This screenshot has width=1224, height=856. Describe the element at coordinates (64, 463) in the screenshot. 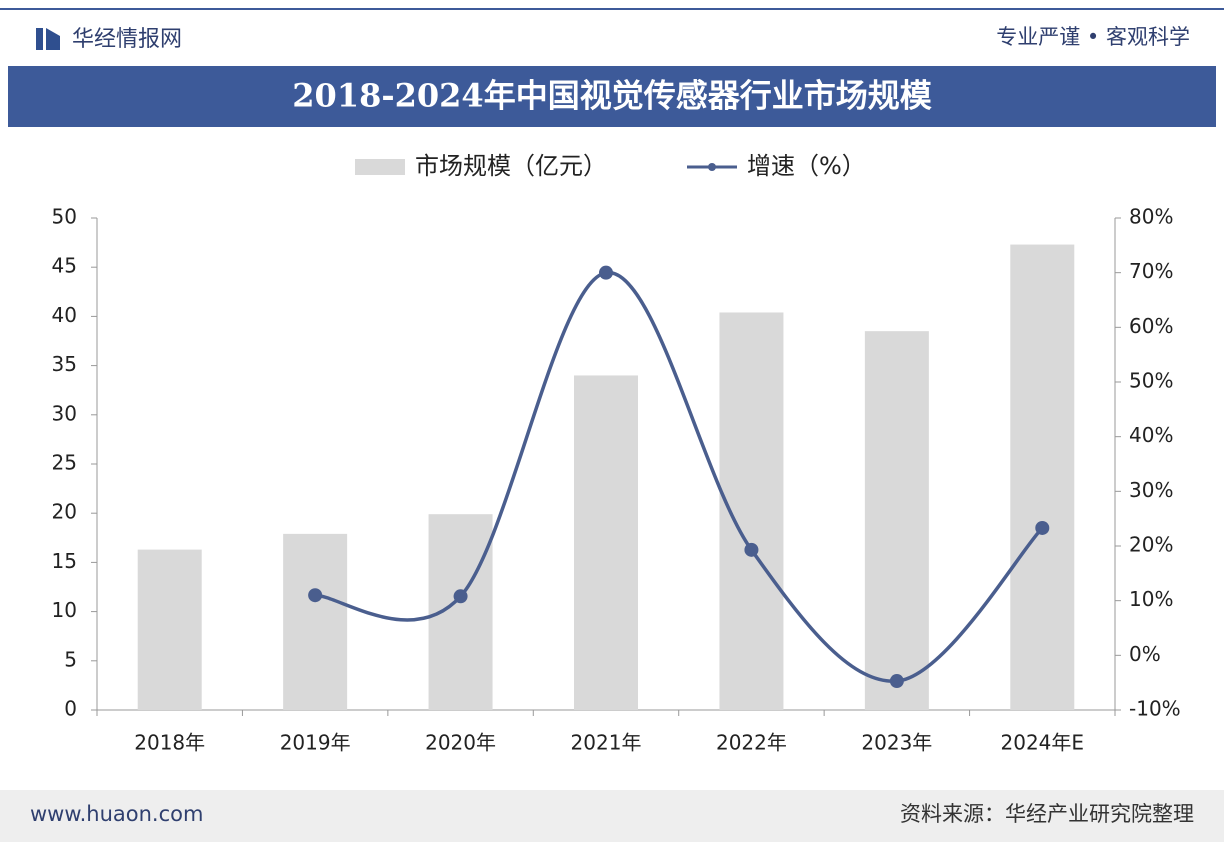

I see `y-tick-label: 25` at that location.